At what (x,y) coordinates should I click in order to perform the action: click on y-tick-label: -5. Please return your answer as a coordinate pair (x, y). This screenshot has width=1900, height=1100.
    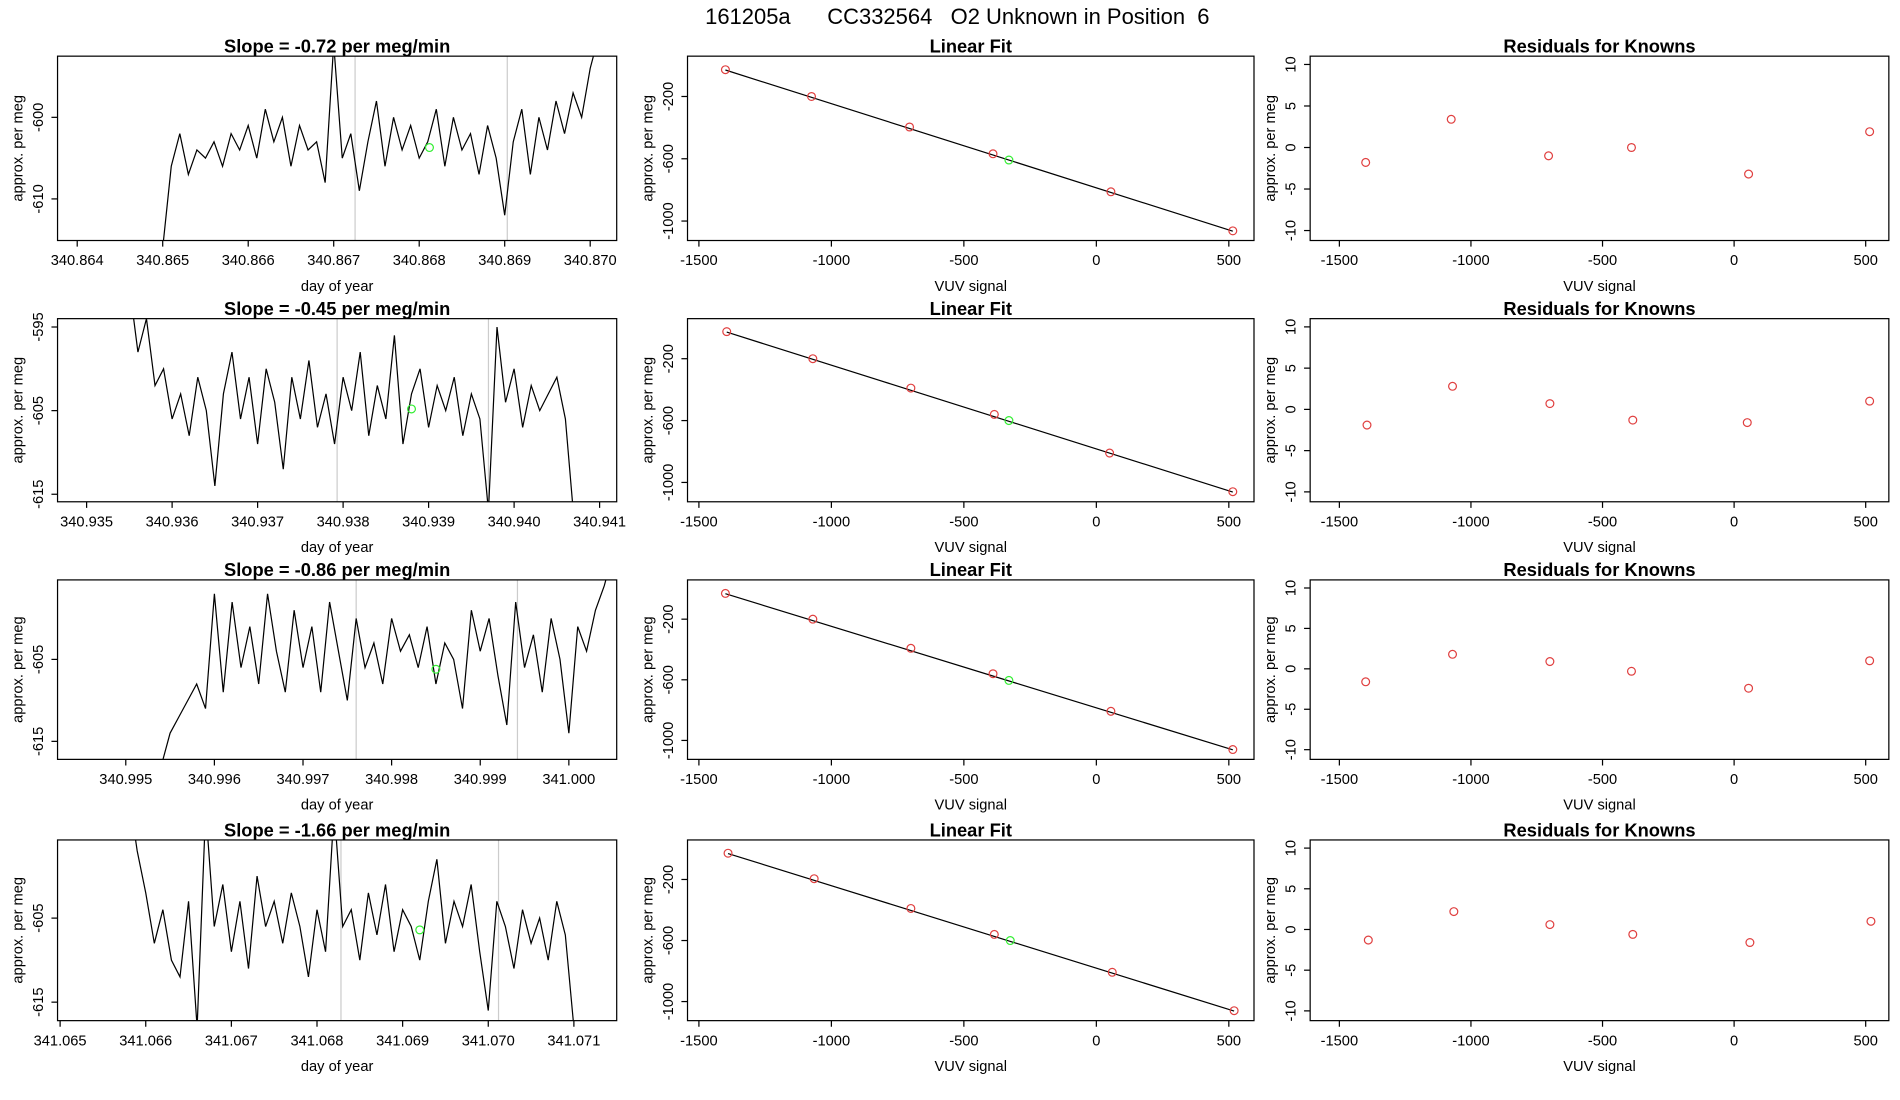
    Looking at the image, I should click on (1292, 970).